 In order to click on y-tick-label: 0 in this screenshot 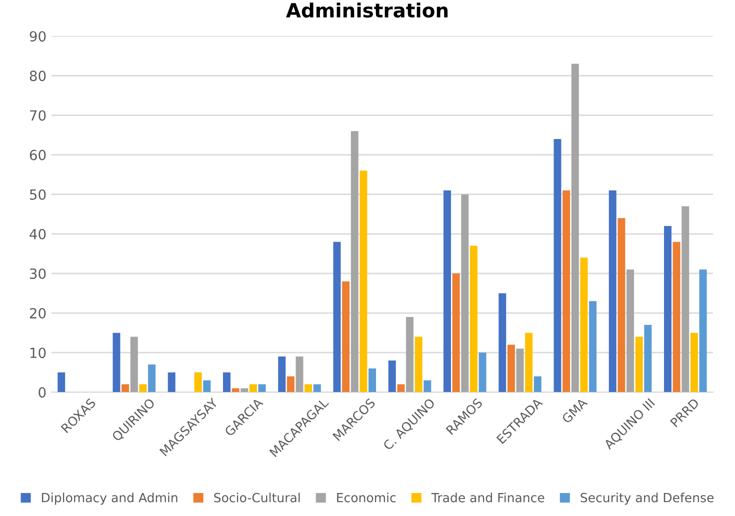, I will do `click(42, 392)`.